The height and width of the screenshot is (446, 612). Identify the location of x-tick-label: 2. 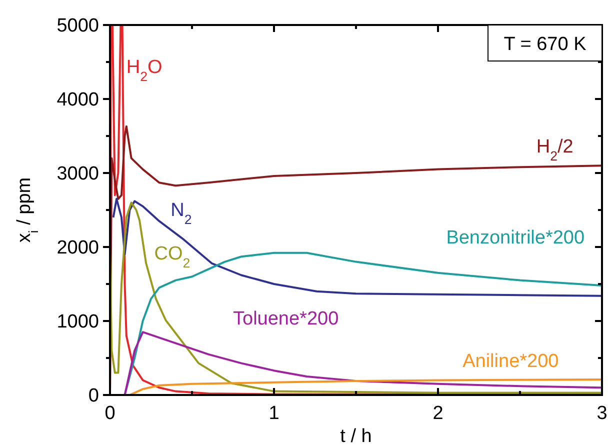
(438, 413).